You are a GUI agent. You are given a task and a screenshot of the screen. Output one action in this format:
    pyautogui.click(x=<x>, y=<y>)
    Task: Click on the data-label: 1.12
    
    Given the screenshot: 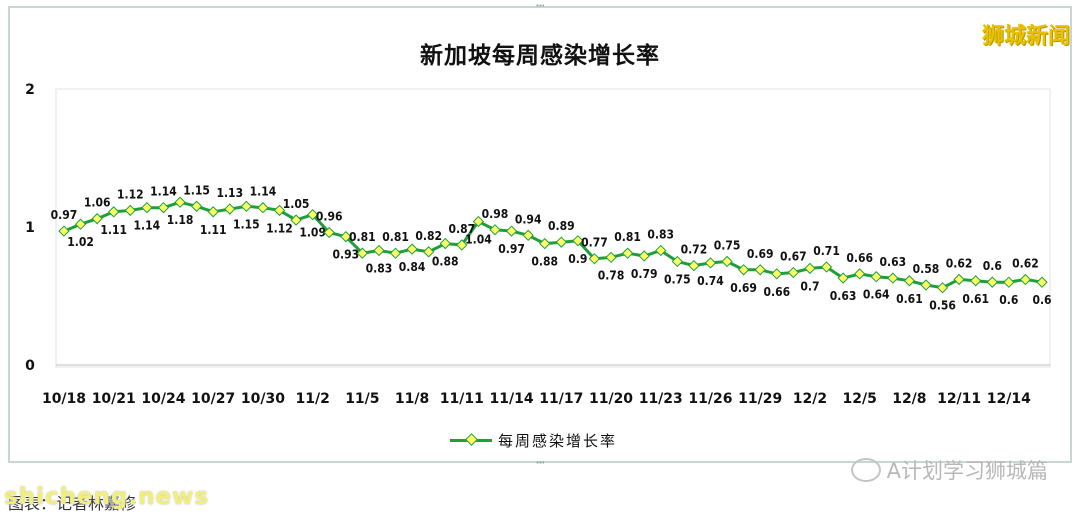 What is the action you would take?
    pyautogui.click(x=279, y=228)
    